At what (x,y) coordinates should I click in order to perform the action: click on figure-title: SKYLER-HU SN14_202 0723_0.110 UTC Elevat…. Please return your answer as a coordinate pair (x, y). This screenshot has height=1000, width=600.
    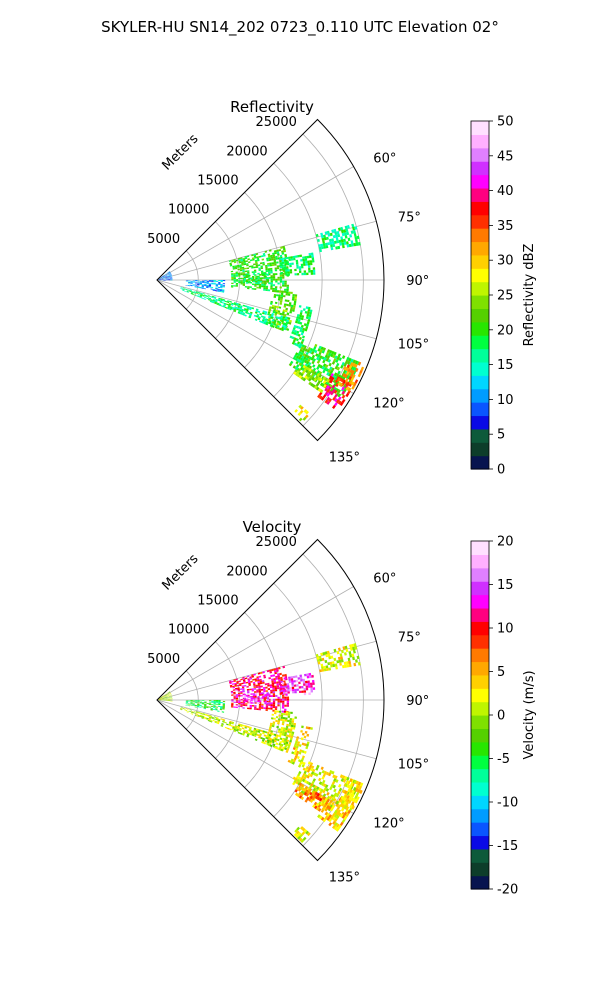
    Looking at the image, I should click on (300, 27).